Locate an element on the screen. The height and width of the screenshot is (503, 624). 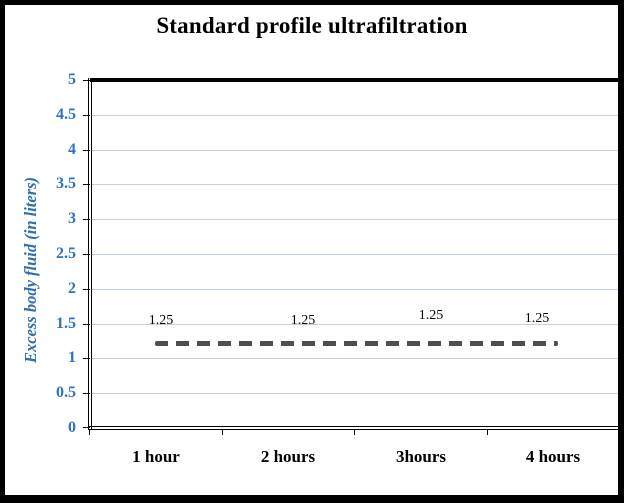
y-tick-label: 5 is located at coordinates (72, 79).